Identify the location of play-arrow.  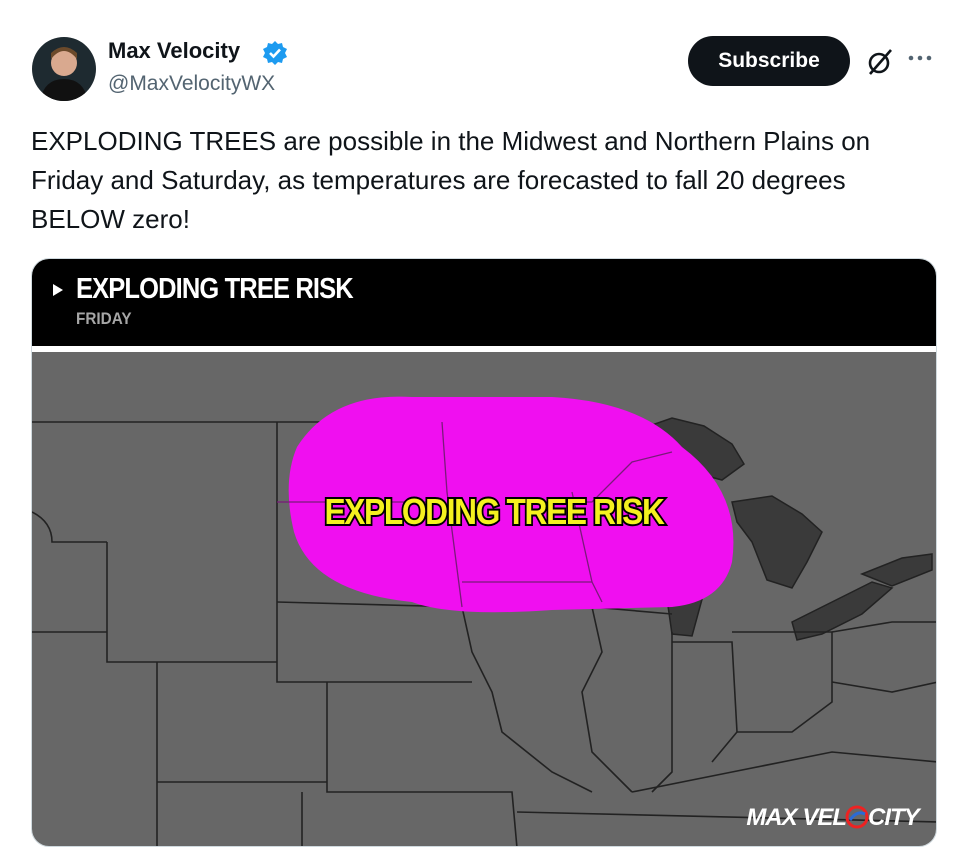
(58, 290).